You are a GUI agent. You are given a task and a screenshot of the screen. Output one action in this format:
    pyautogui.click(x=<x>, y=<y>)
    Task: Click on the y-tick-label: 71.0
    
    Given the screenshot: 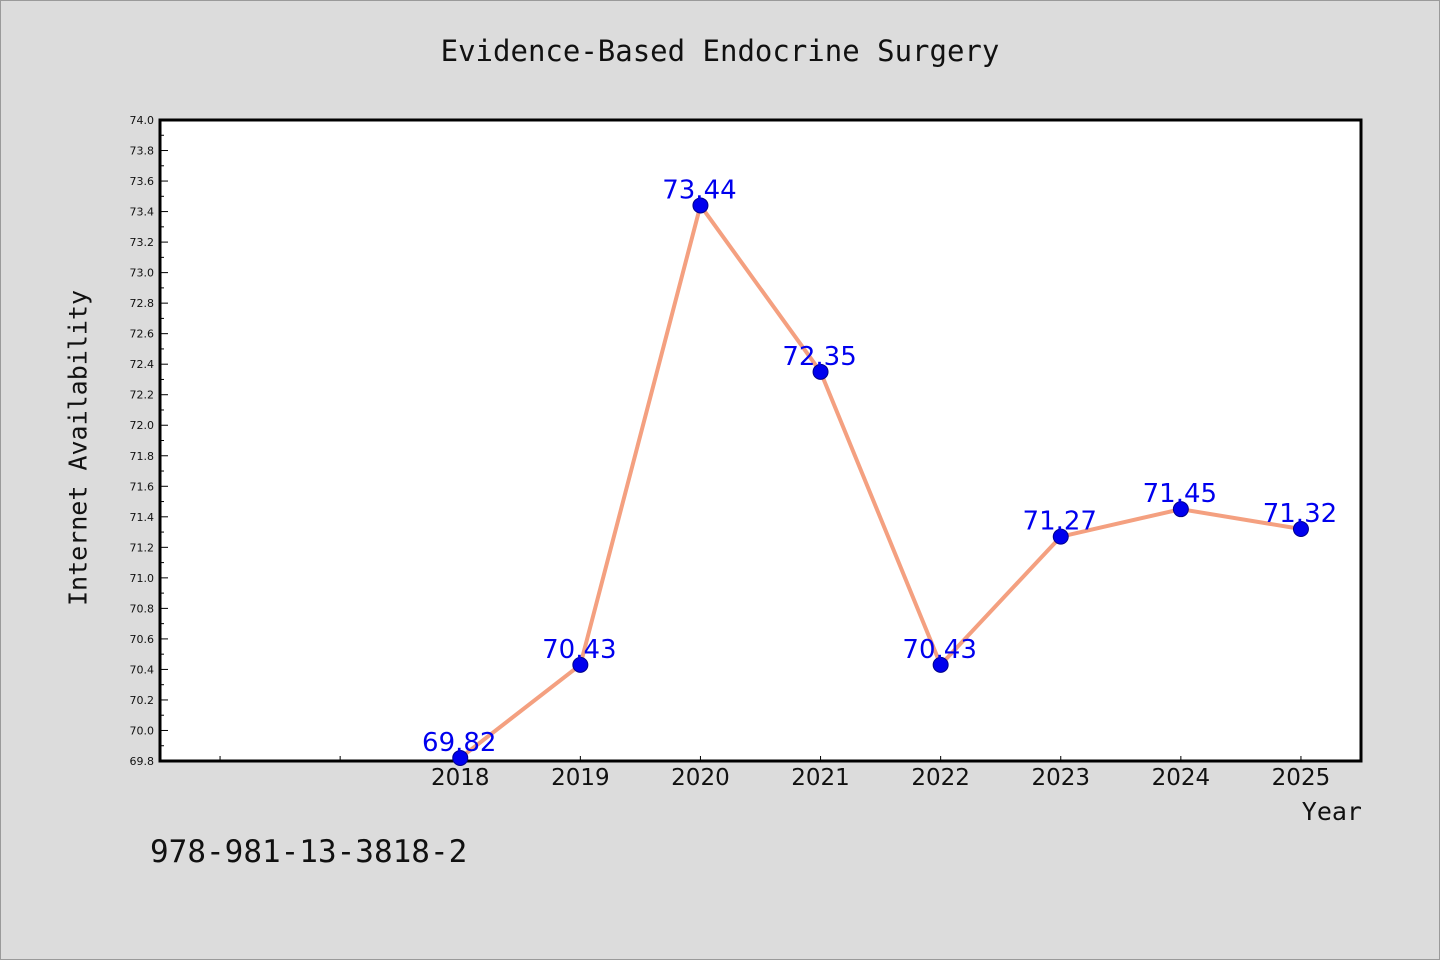 What is the action you would take?
    pyautogui.click(x=142, y=578)
    